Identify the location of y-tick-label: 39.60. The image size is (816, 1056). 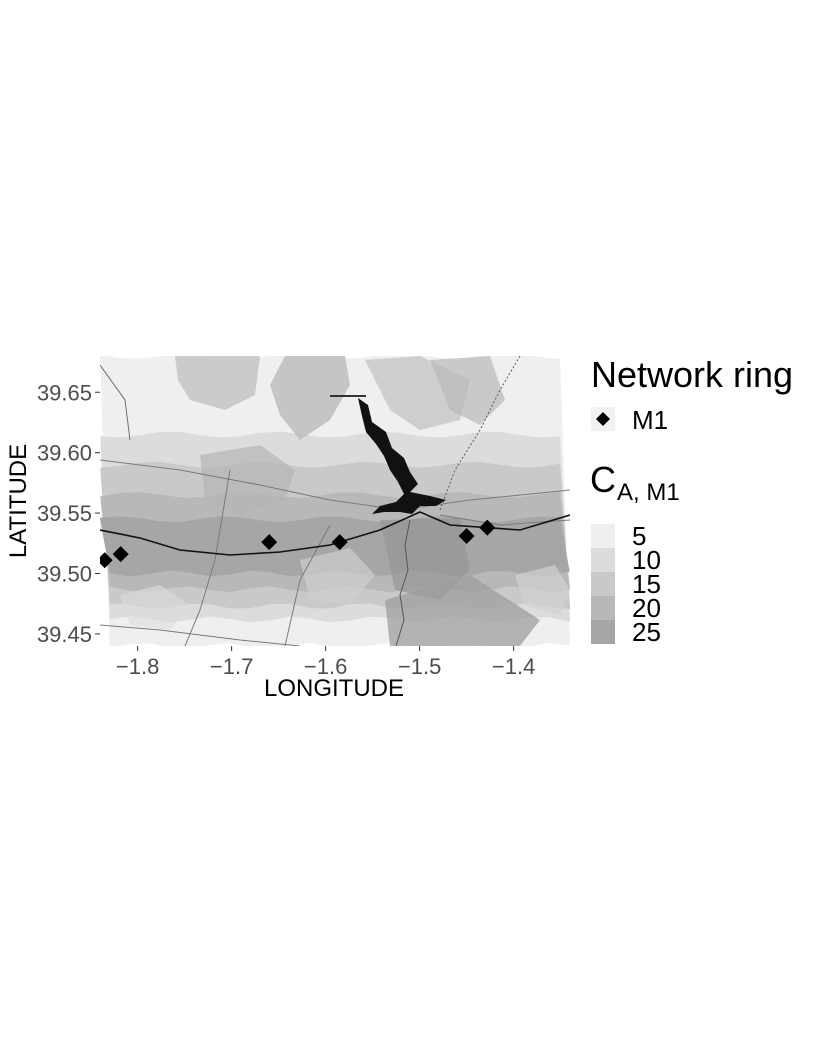
(64, 453).